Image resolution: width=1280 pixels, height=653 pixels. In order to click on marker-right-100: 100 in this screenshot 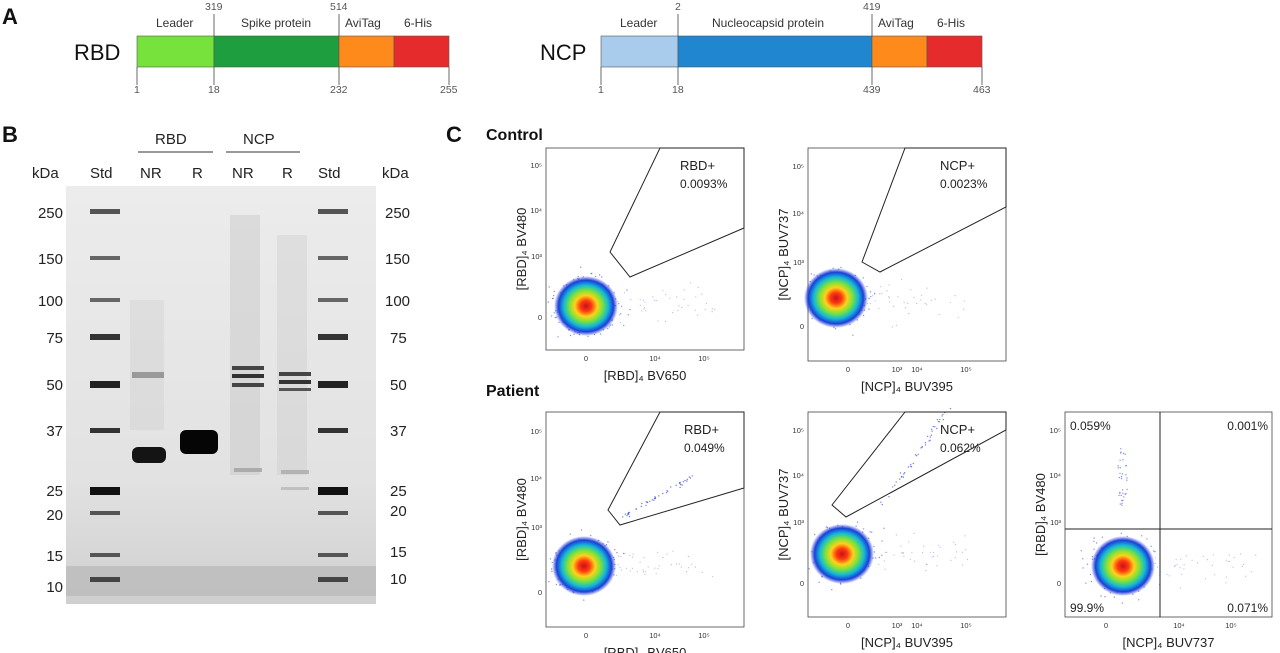, I will do `click(397, 301)`.